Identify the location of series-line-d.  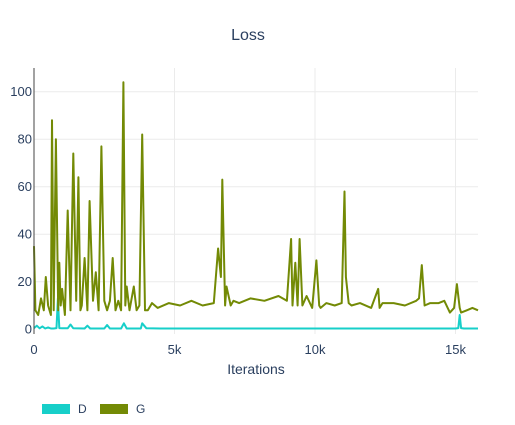
(255, 313).